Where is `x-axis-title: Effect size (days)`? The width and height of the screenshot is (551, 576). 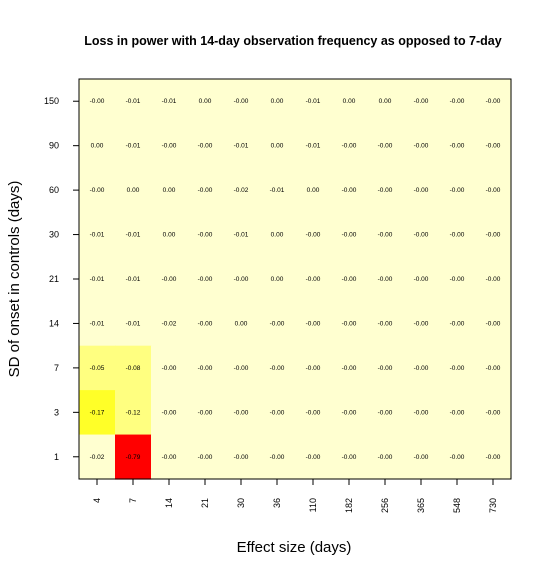 x-axis-title: Effect size (days) is located at coordinates (294, 547).